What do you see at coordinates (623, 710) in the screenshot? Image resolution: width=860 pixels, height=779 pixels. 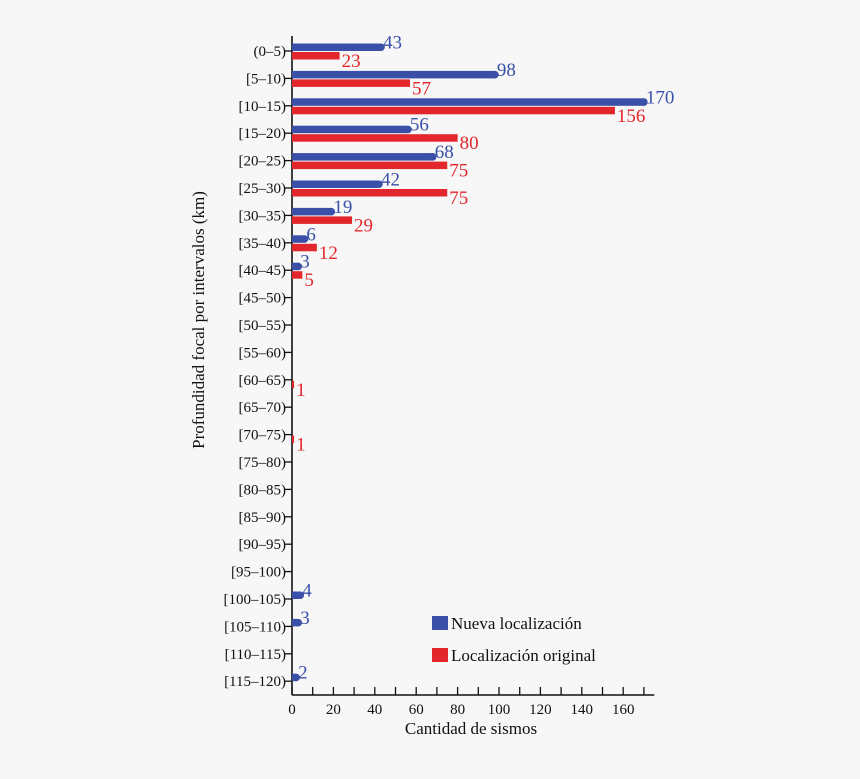 I see `x-tick-label: 160` at bounding box center [623, 710].